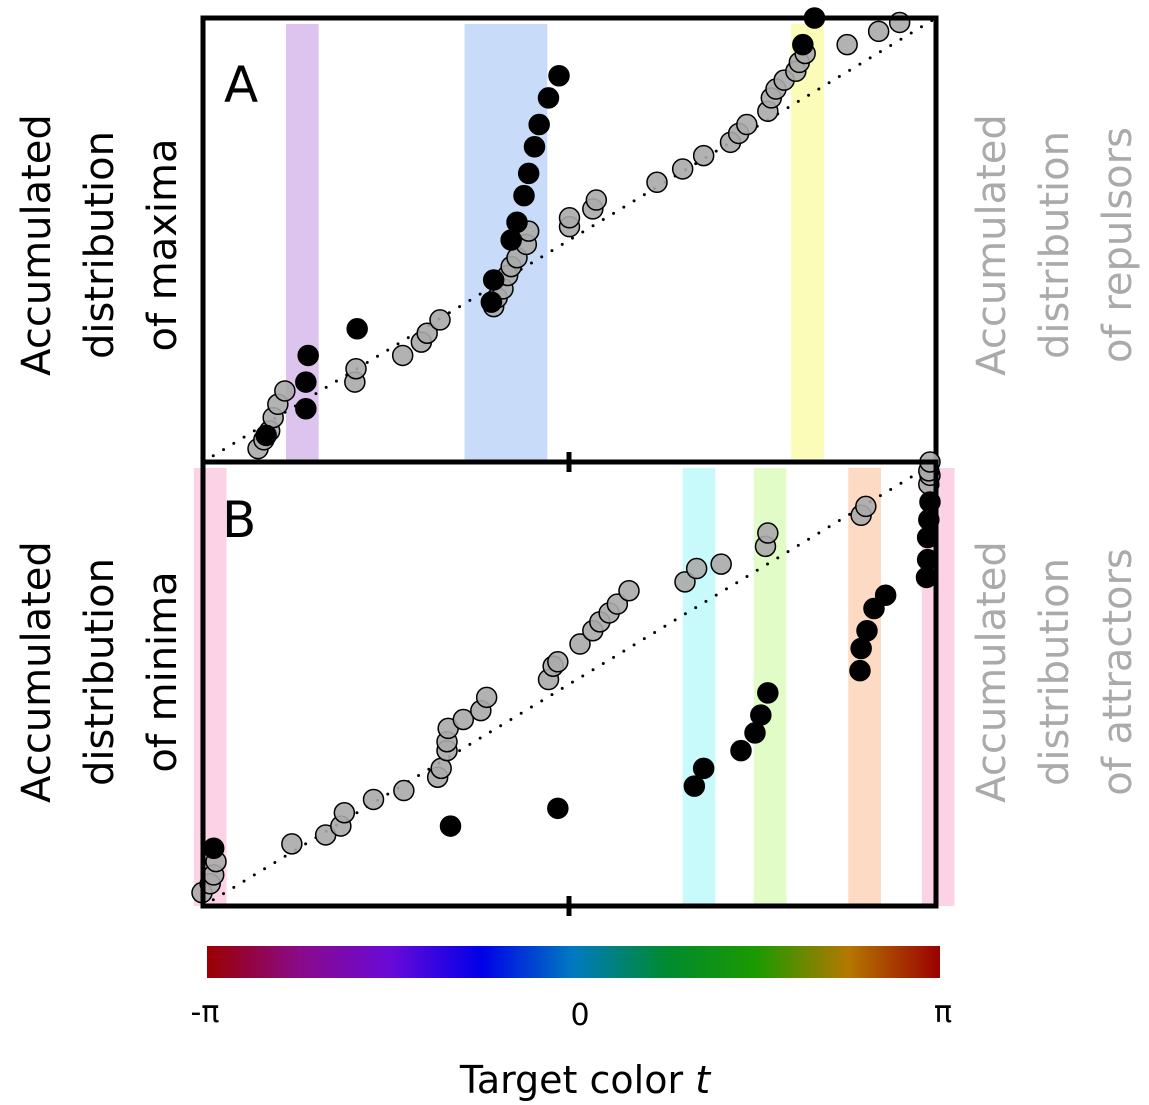 The width and height of the screenshot is (1149, 1105). I want to click on panel-a-left-ylabel-line-2: distribution, so click(100, 245).